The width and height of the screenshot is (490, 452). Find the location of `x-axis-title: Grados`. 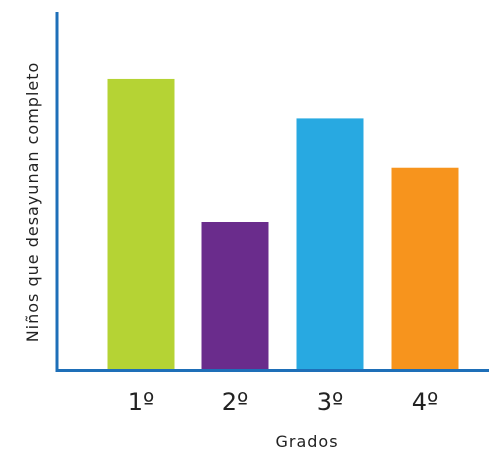

x-axis-title: Grados is located at coordinates (306, 441).